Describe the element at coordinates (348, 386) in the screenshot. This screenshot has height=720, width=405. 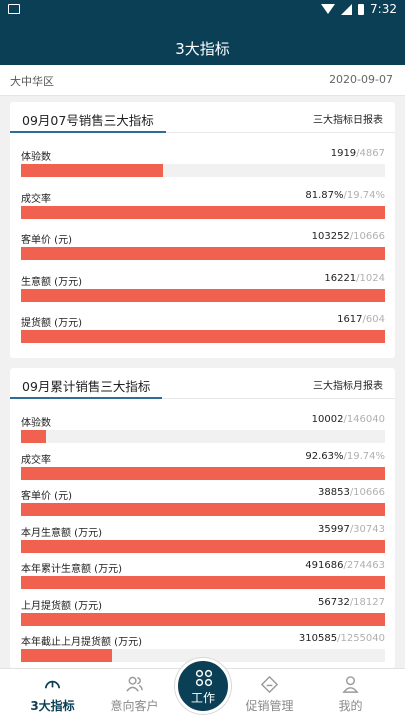
I see `monthly-report-link: 三大指标月报表` at that location.